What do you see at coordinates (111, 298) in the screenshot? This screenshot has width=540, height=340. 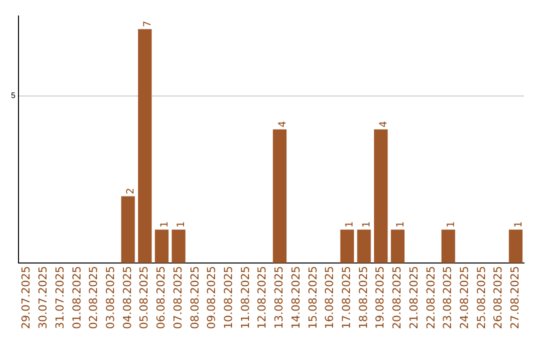 I see `x-tick-label: 03.08.2025` at bounding box center [111, 298].